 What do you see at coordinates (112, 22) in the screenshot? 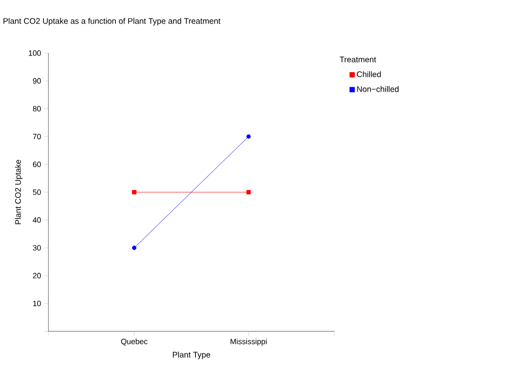
I see `chart-title: Plant CO2 Uptake as a function of Plant Type and Treatment` at bounding box center [112, 22].